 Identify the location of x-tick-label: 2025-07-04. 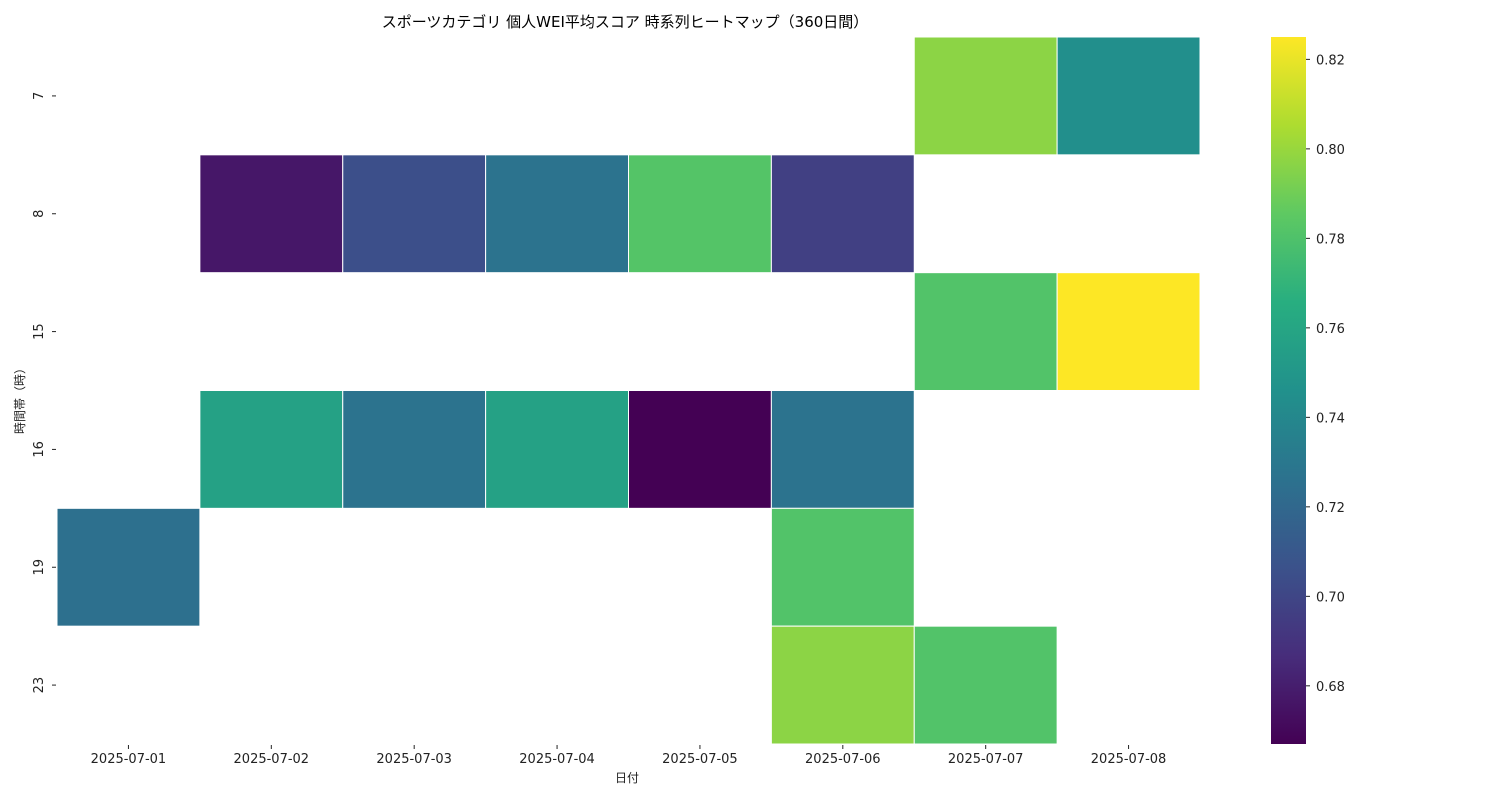
(557, 759).